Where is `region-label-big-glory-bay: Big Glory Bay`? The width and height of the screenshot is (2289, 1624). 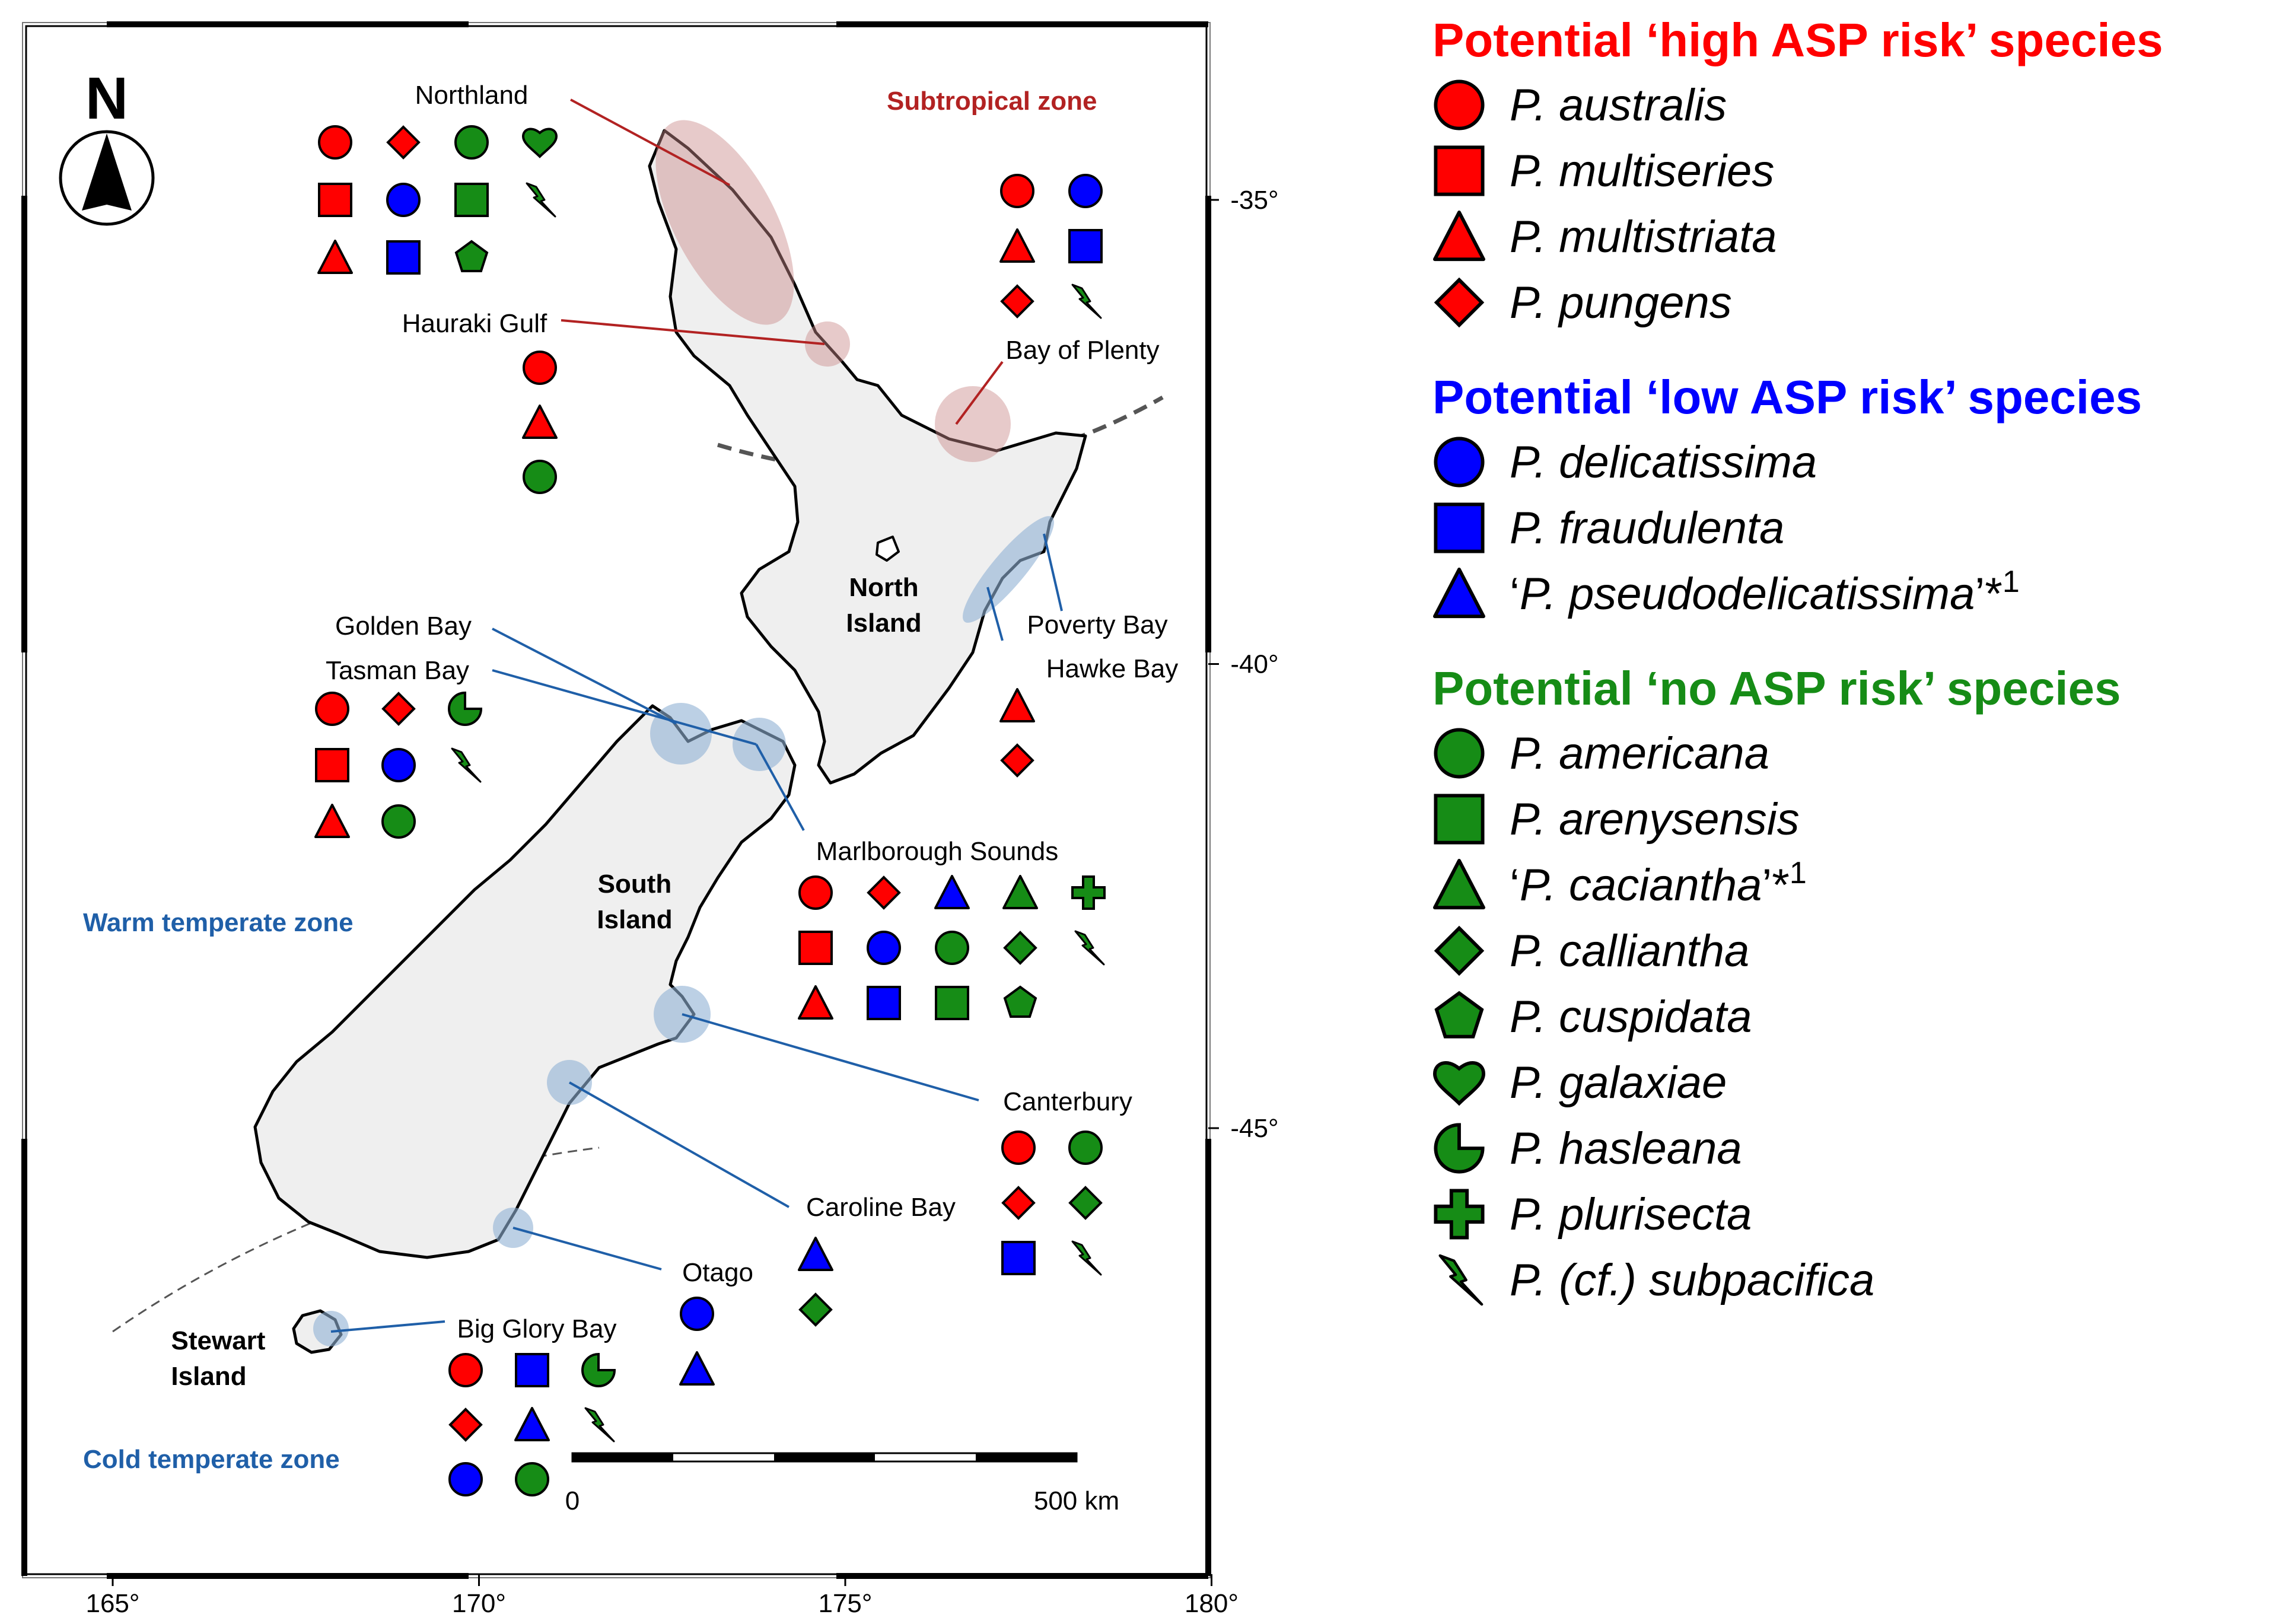 region-label-big-glory-bay: Big Glory Bay is located at coordinates (537, 1328).